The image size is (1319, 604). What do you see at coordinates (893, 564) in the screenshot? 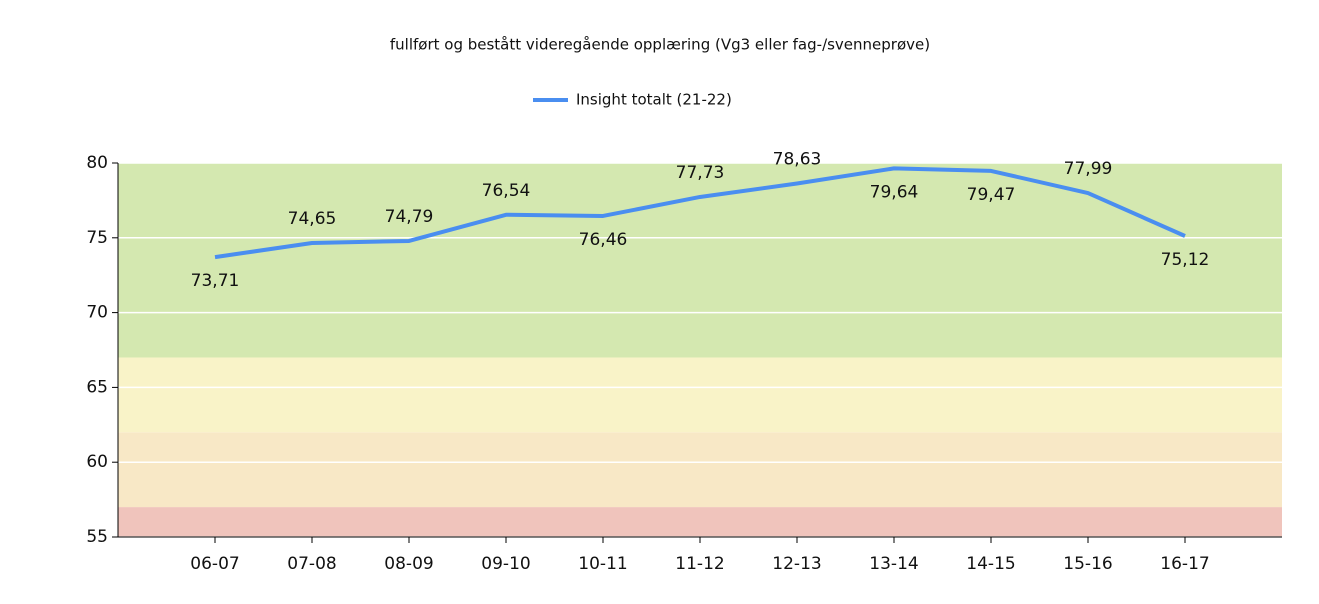
I see `x-tick-label: 13-14` at bounding box center [893, 564].